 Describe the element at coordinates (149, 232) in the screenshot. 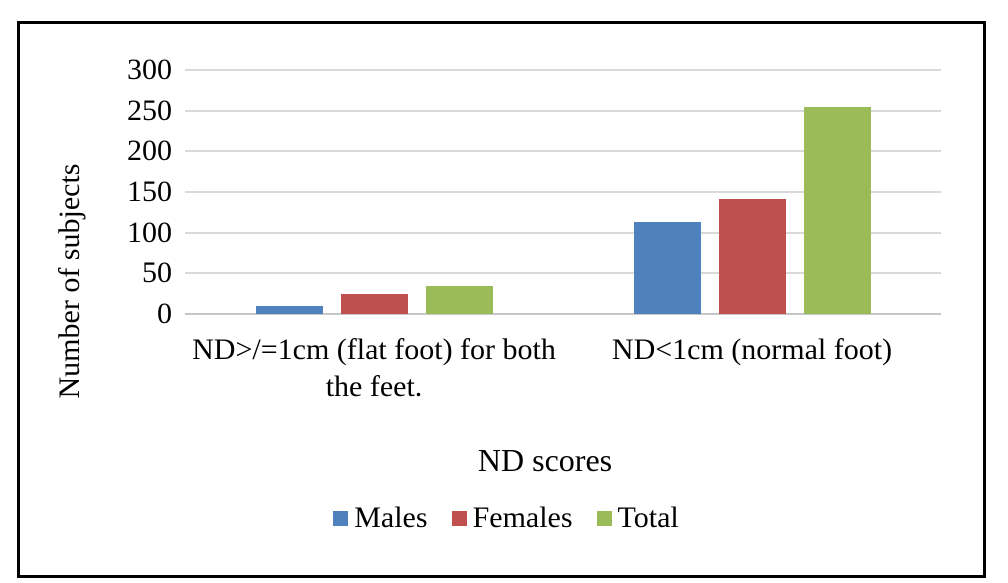

I see `y-tick-label-100: 100` at that location.